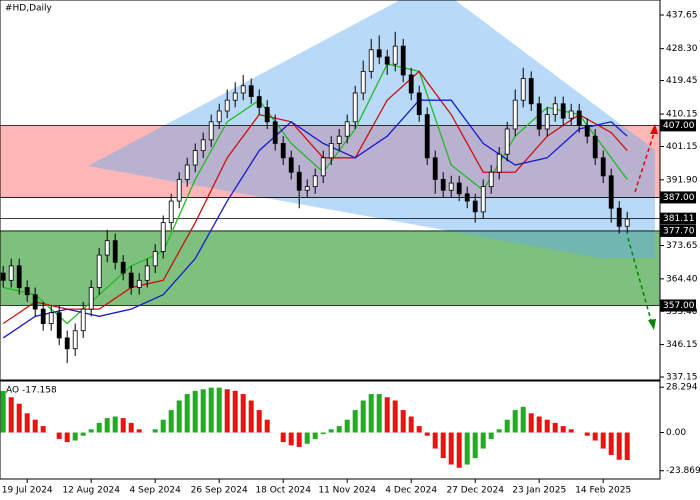 Image resolution: width=700 pixels, height=500 pixels. I want to click on level-label: 377.70, so click(679, 231).